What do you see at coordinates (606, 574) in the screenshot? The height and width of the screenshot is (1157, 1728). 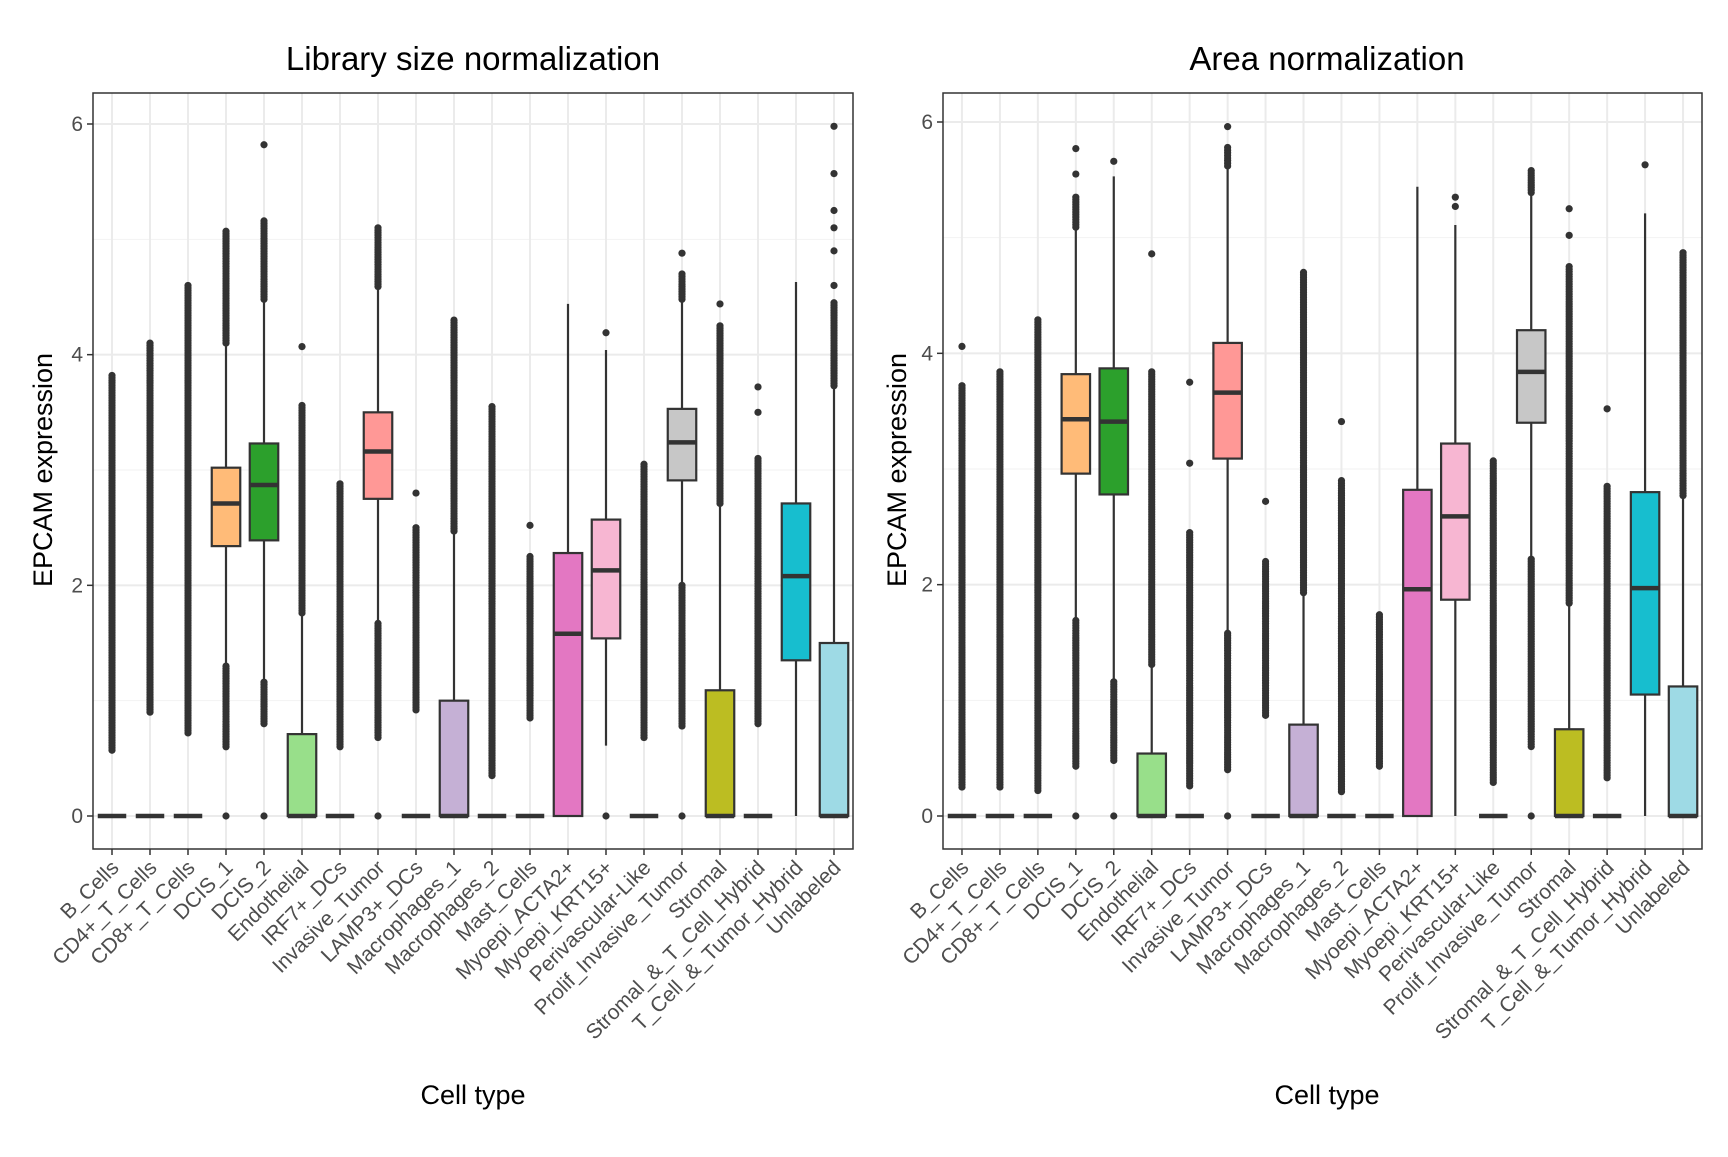 I see `box-Myoepi_KRT15+` at bounding box center [606, 574].